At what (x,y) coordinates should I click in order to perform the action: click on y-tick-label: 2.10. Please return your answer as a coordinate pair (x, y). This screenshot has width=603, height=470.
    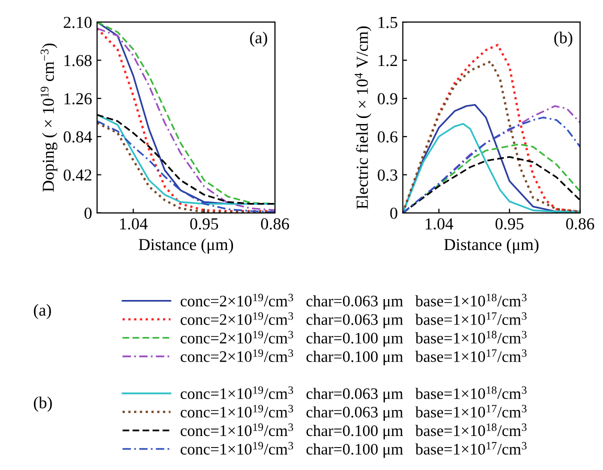
    Looking at the image, I should click on (78, 22).